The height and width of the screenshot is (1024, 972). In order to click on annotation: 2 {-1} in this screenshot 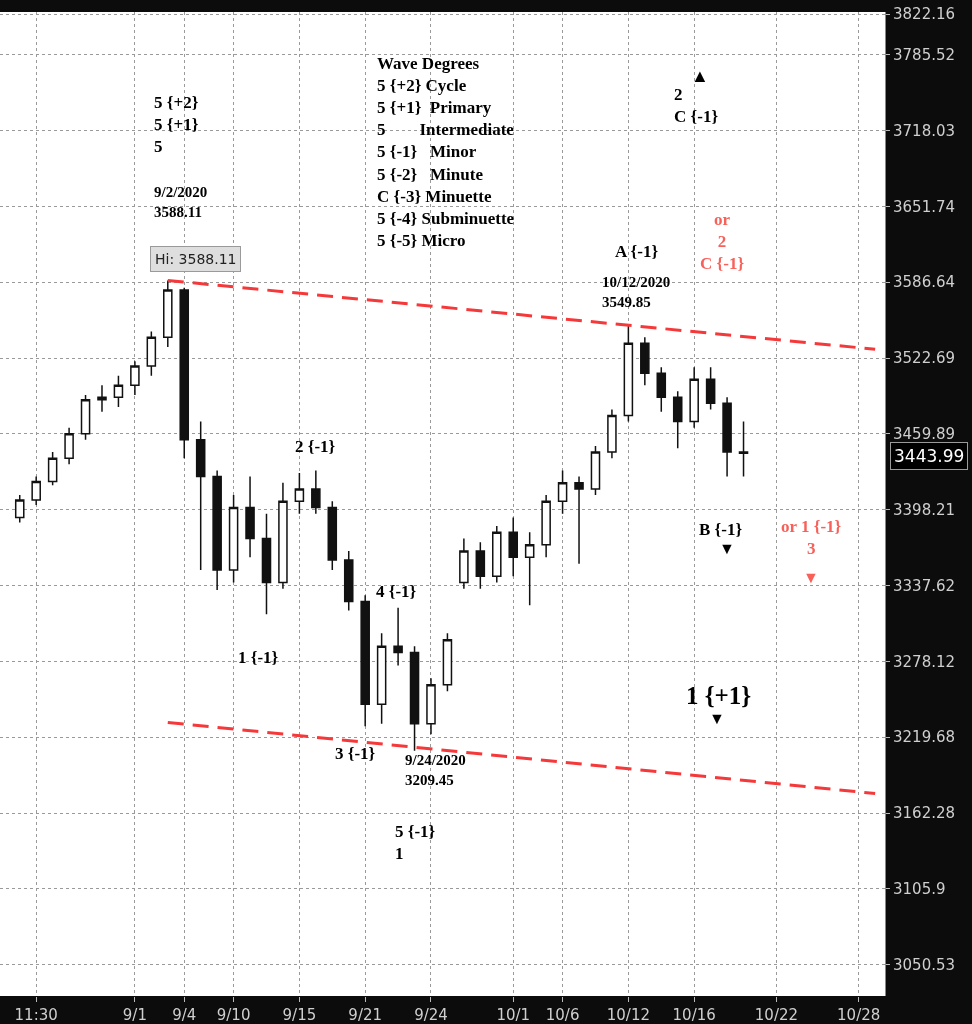, I will do `click(315, 446)`.